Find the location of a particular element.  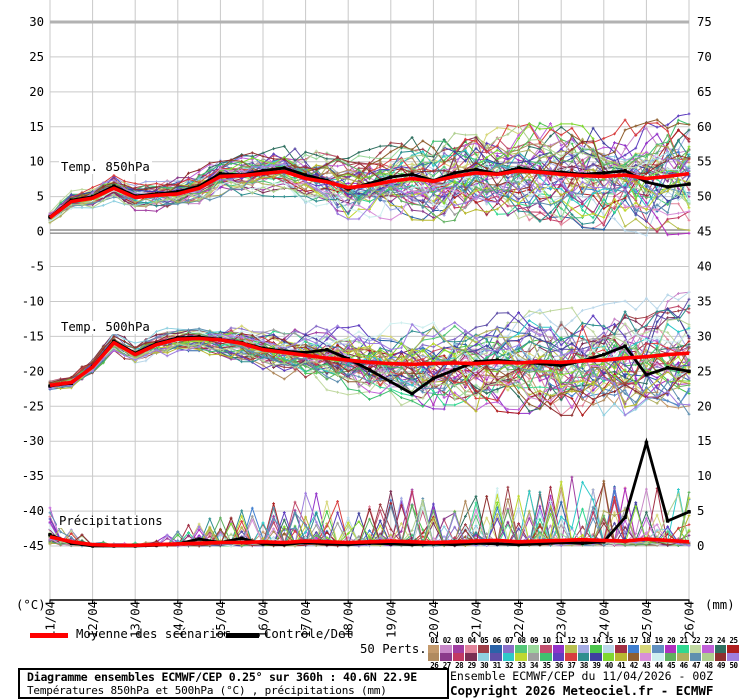

pert-number: 05 is located at coordinates (484, 640).